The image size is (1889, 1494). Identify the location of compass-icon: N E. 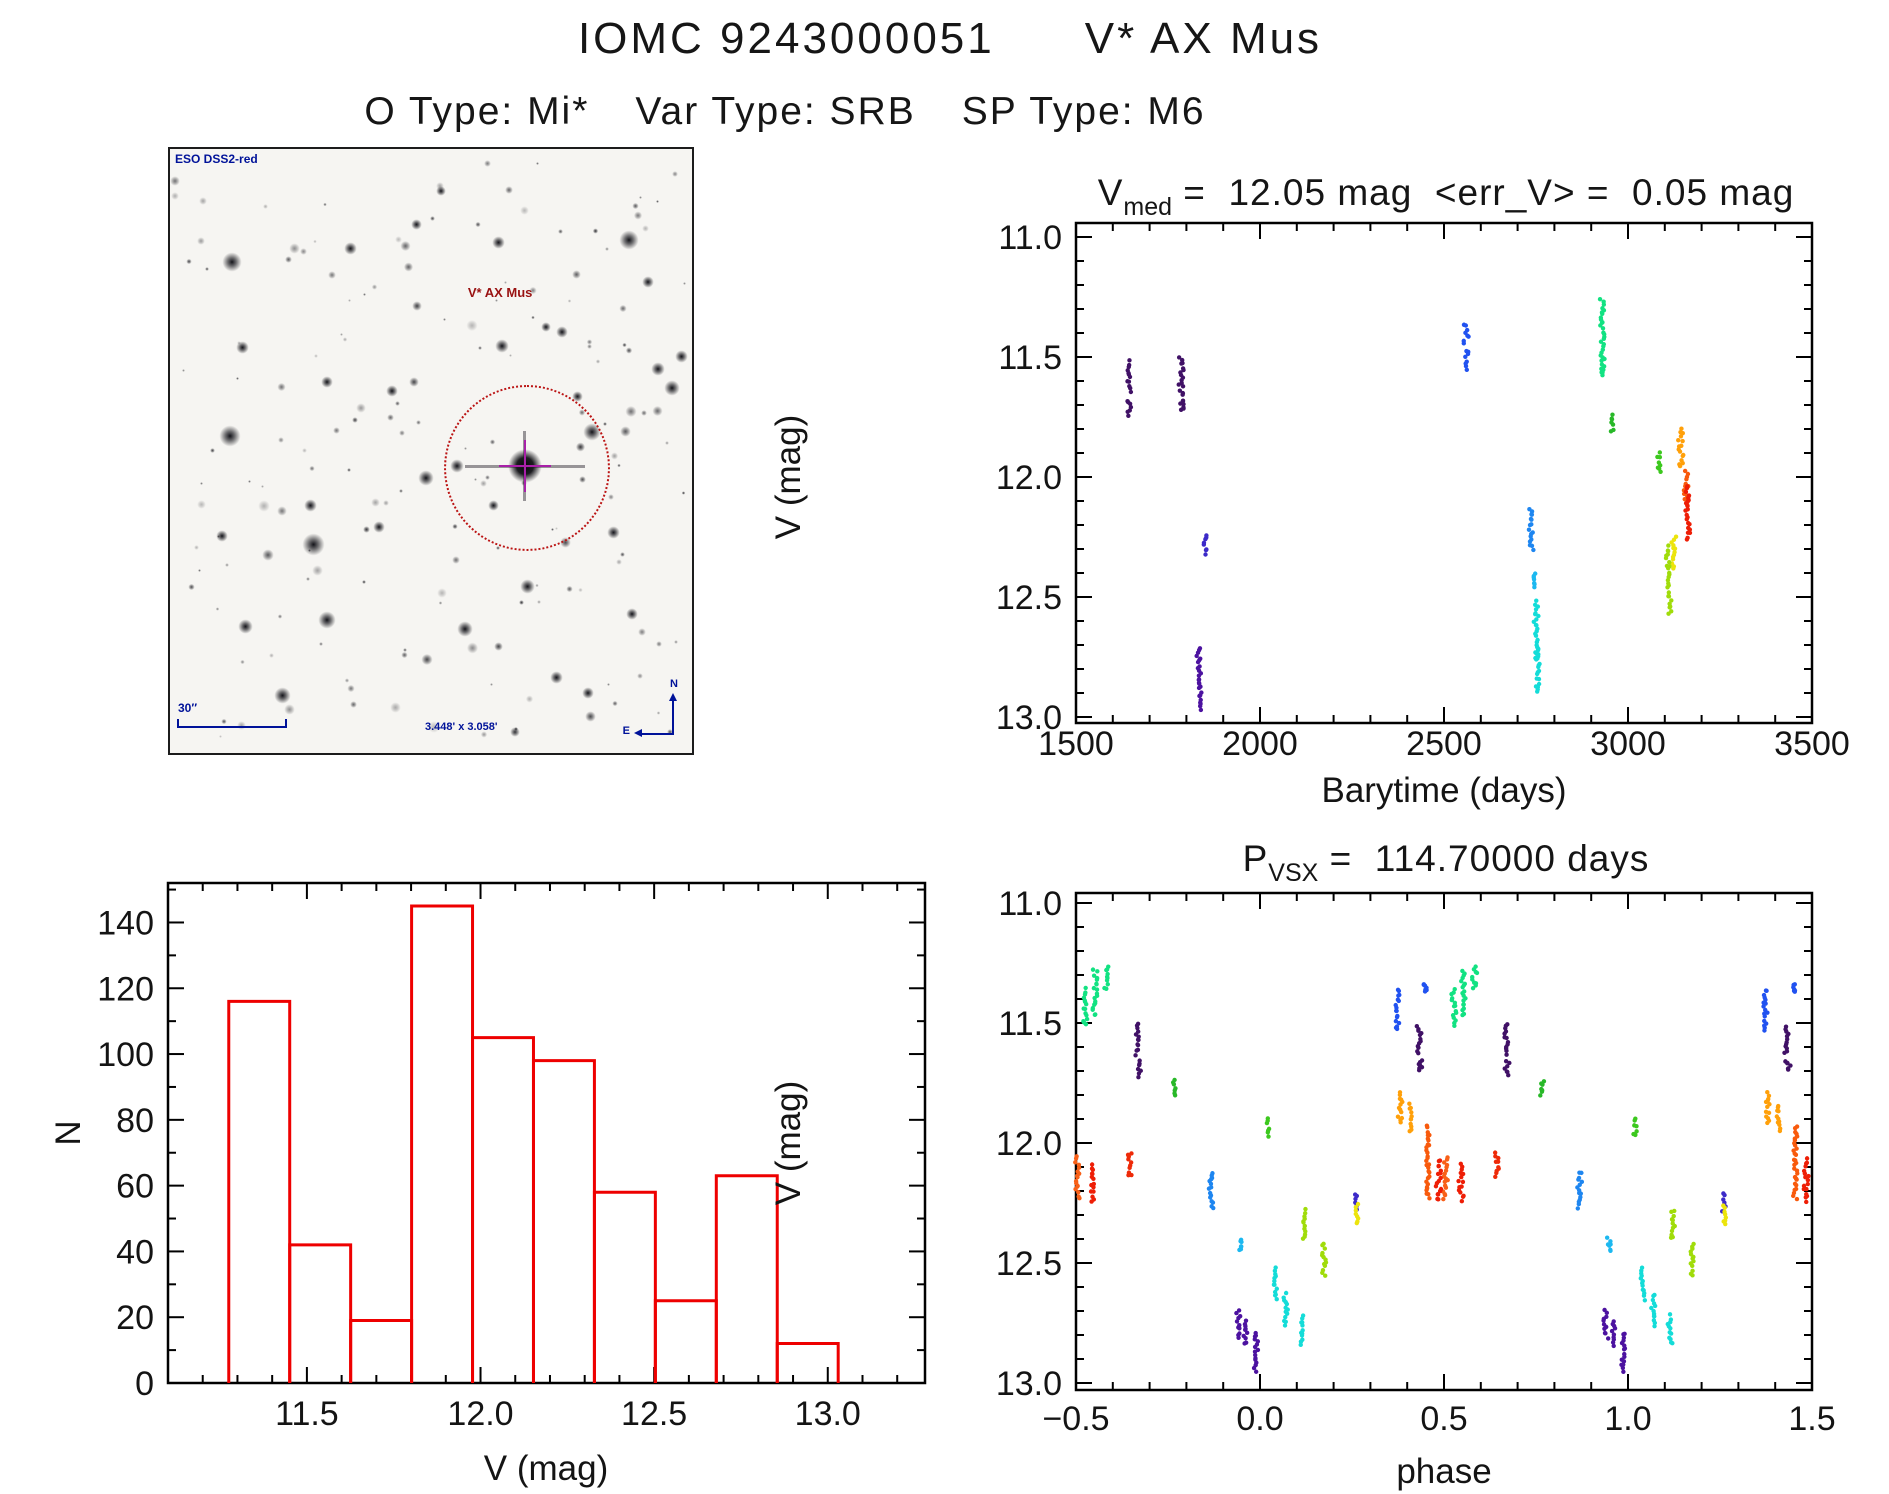
(655, 712).